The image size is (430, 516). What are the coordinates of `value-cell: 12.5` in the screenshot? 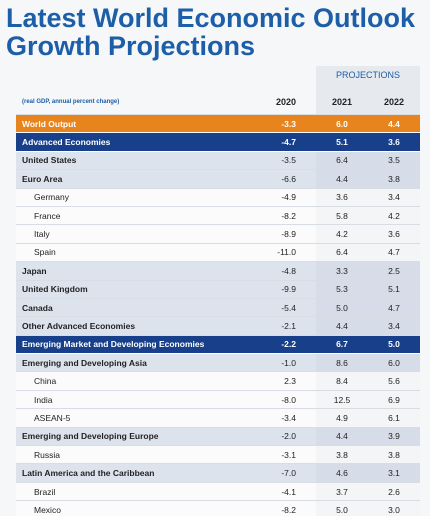 It's located at (342, 400).